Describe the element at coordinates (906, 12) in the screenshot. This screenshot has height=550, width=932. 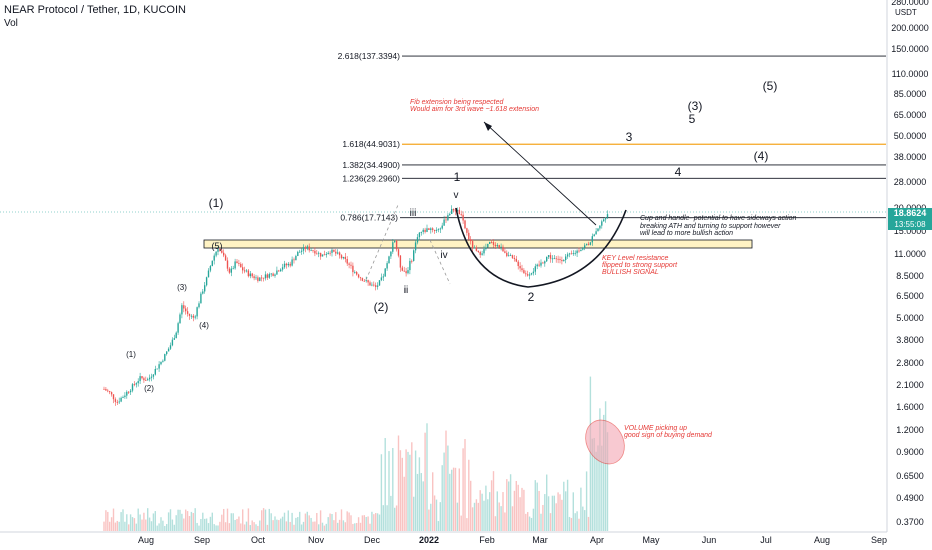
I see `currency-label: USDT` at that location.